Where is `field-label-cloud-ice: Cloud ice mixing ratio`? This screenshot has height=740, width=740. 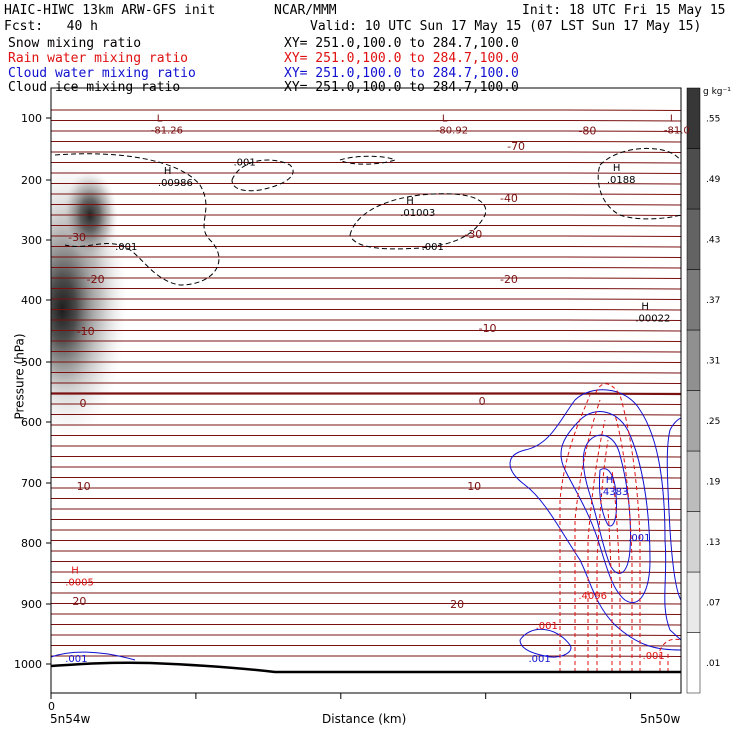
field-label-cloud-ice: Cloud ice mixing ratio is located at coordinates (94, 87).